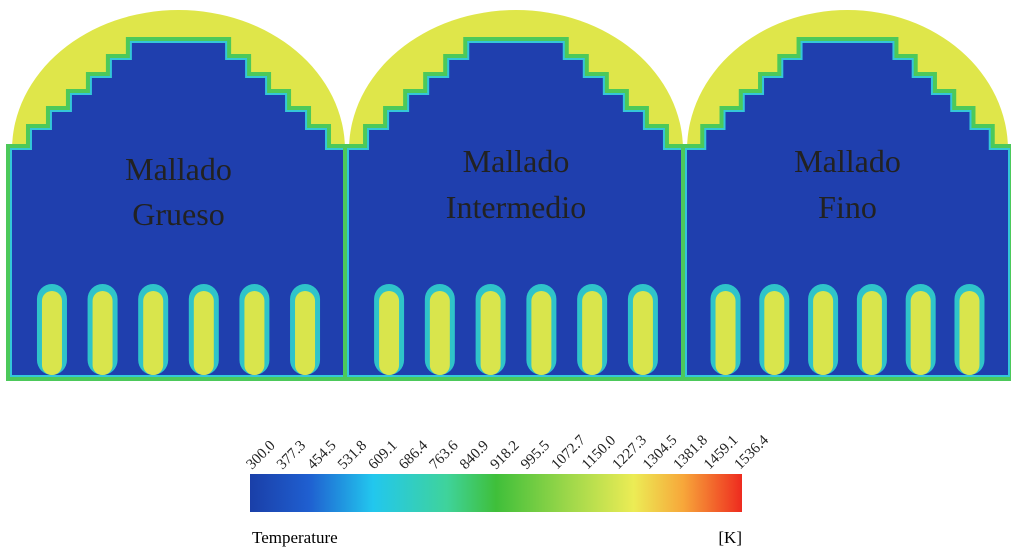 This screenshot has height=552, width=1011. I want to click on tick-label: 686.4, so click(414, 455).